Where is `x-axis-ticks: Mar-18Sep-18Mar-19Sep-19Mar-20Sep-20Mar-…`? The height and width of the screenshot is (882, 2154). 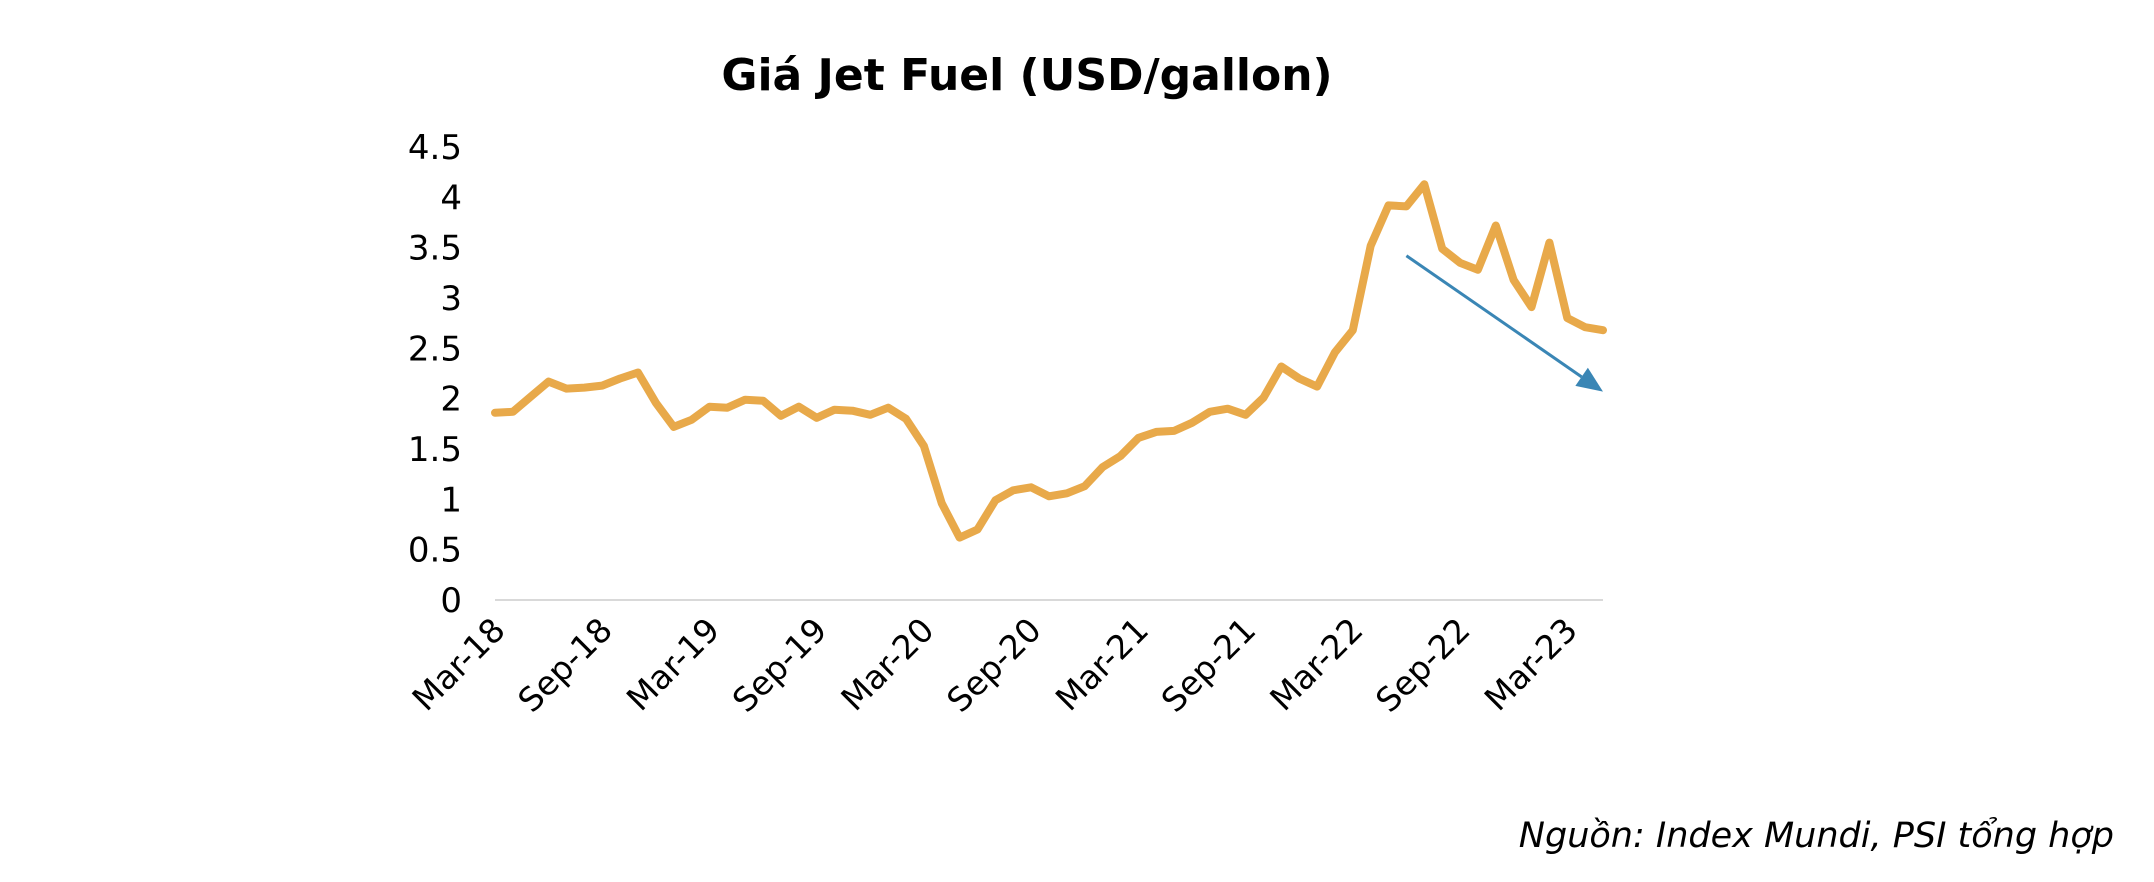 x-axis-ticks: Mar-18Sep-18Mar-19Sep-19Mar-20Sep-20Mar-… is located at coordinates (994, 665).